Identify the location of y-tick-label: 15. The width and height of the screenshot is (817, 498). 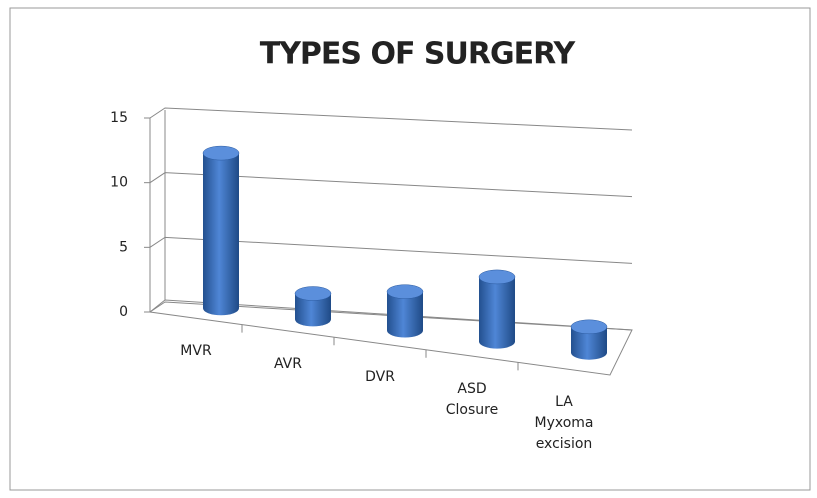
(119, 118).